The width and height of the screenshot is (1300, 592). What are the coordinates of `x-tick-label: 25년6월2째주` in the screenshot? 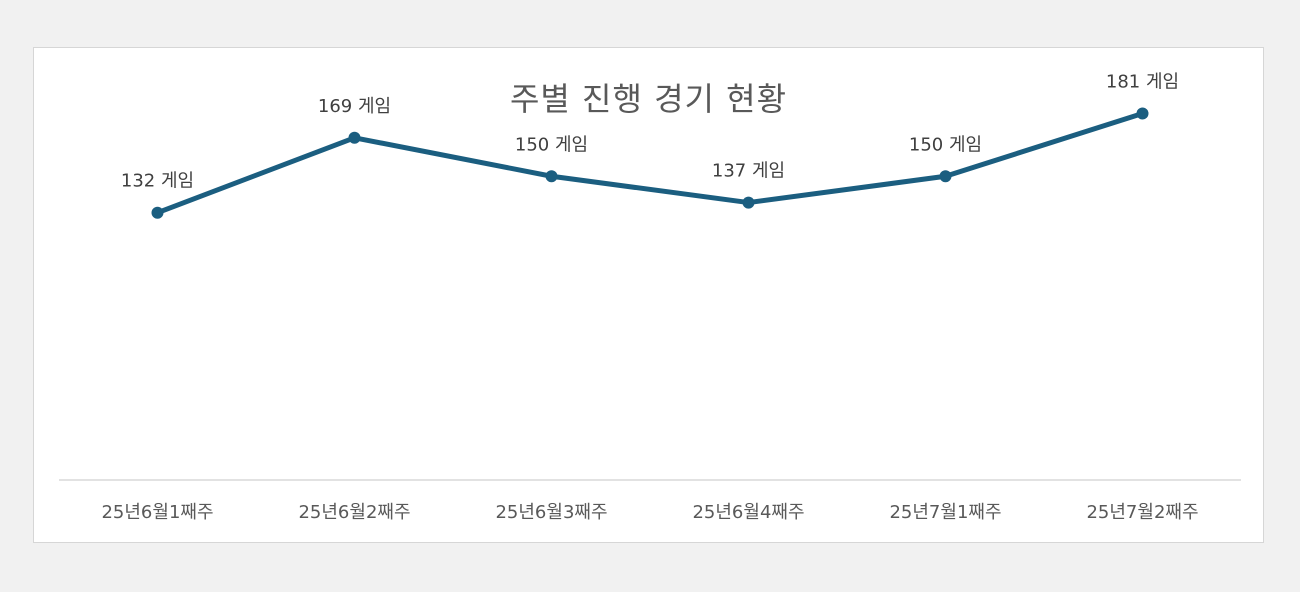 It's located at (354, 512).